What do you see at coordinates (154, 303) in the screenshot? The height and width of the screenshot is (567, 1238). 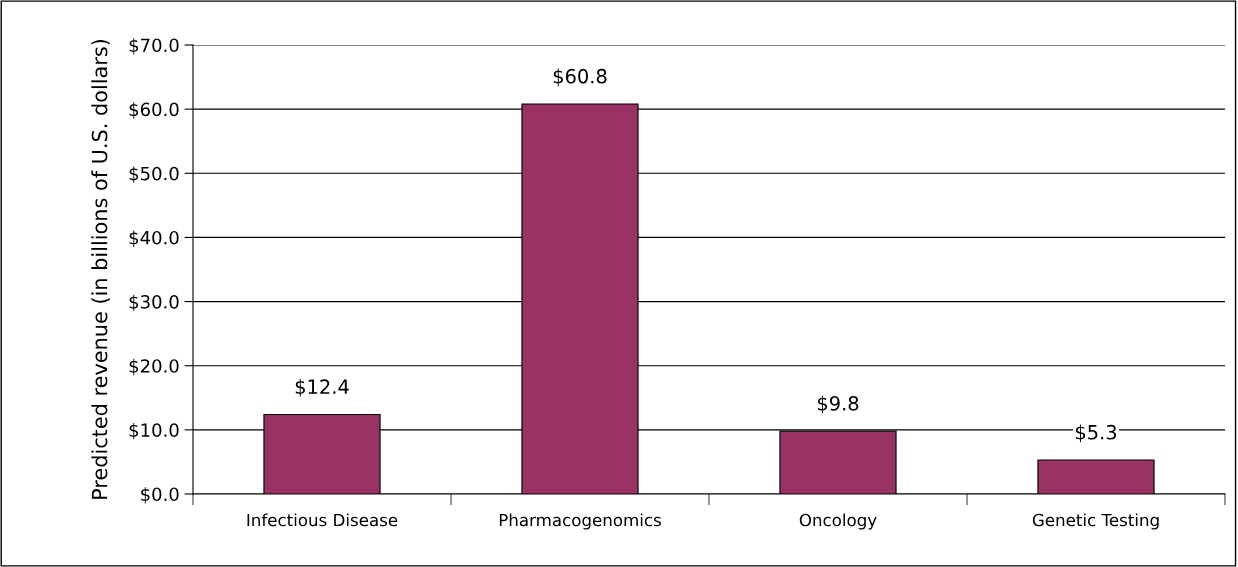 I see `y-tick-label: $30.0` at bounding box center [154, 303].